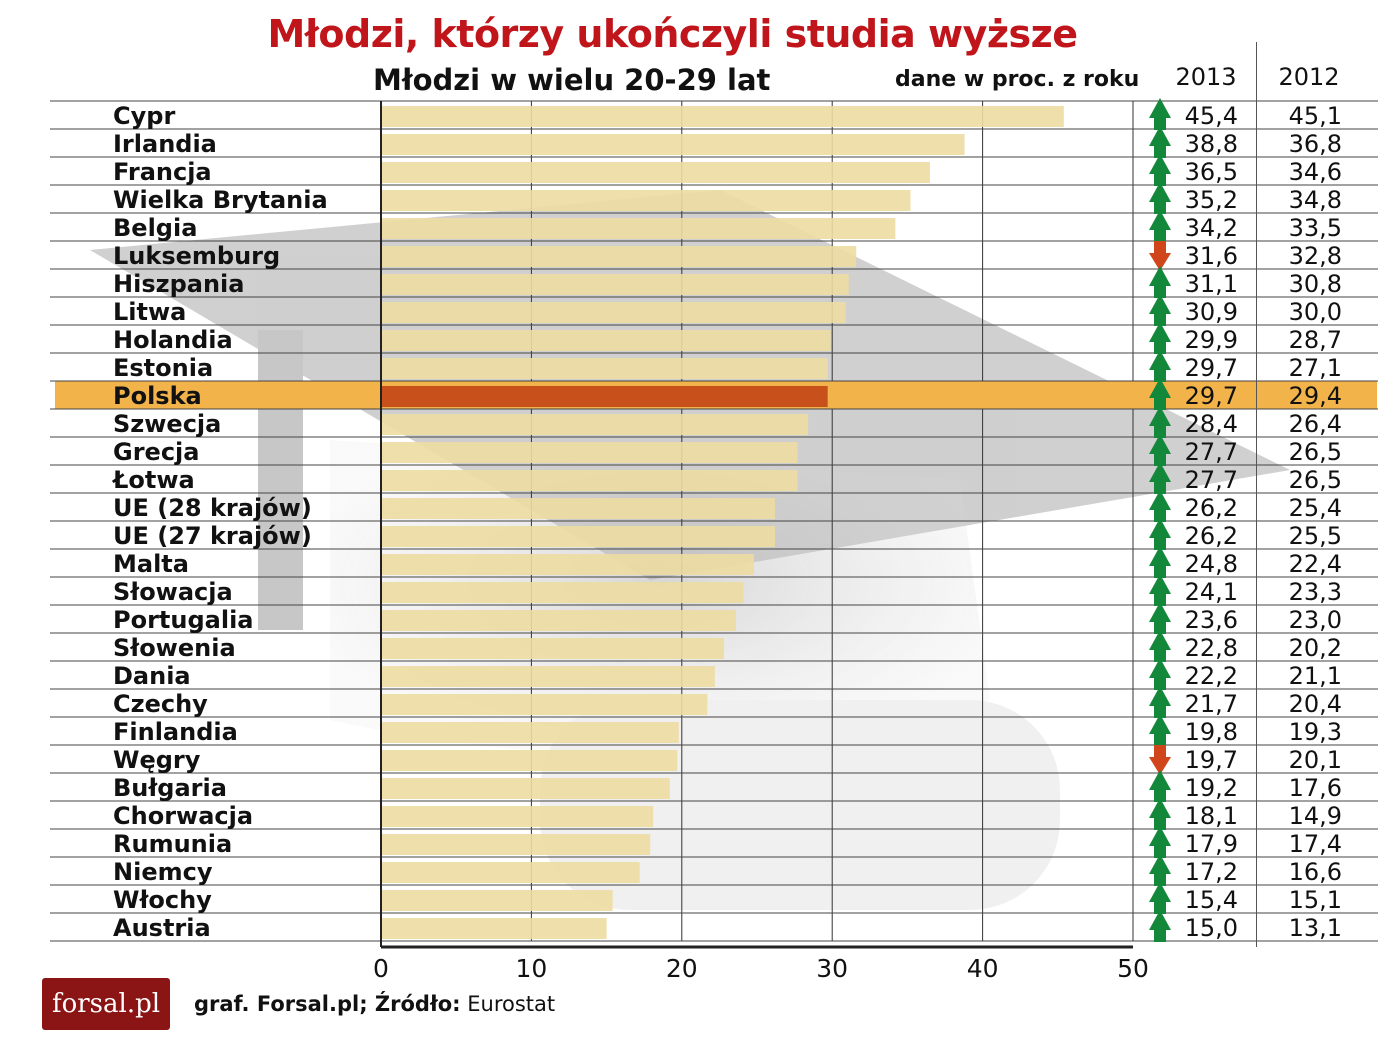 This screenshot has width=1400, height=1055. What do you see at coordinates (163, 872) in the screenshot?
I see `country-label: Niemcy` at bounding box center [163, 872].